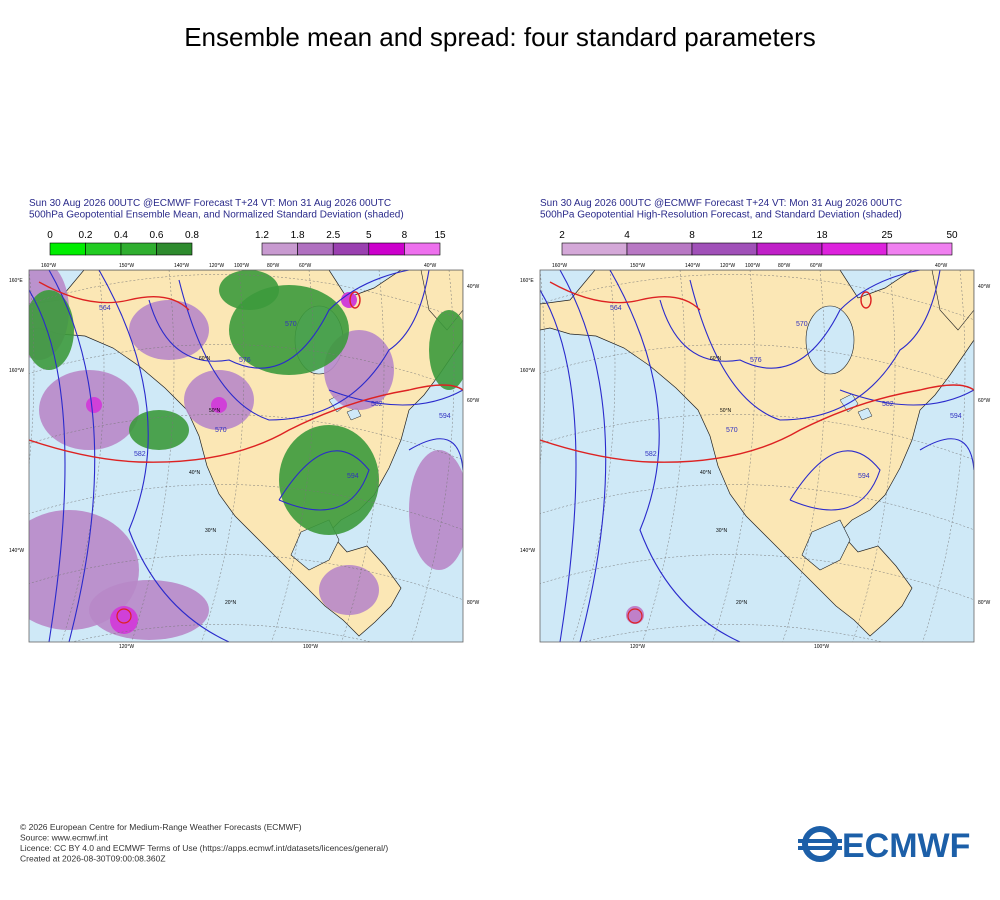 The width and height of the screenshot is (1000, 900). What do you see at coordinates (333, 235) in the screenshot?
I see `colorbar-label: 2.5` at bounding box center [333, 235].